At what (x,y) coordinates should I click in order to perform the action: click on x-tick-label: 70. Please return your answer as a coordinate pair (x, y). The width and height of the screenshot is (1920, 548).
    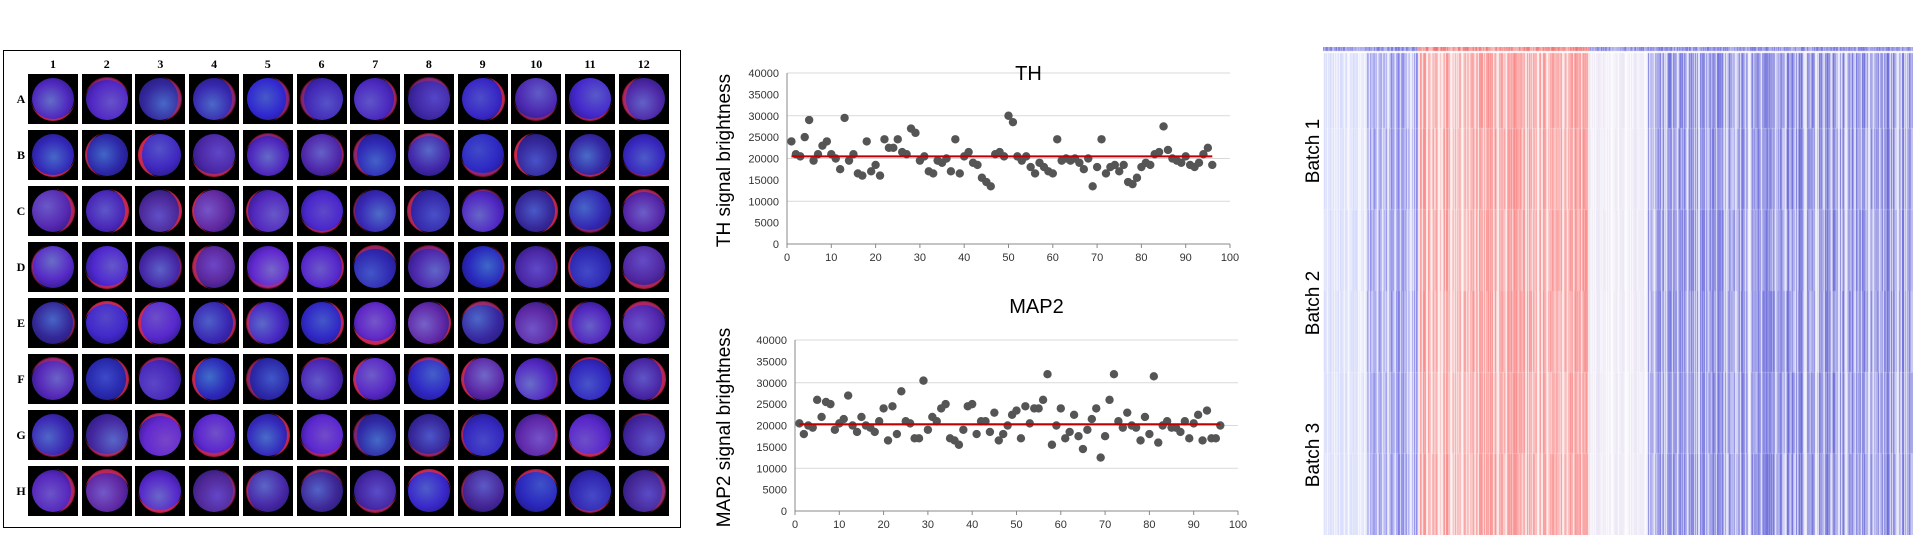
    Looking at the image, I should click on (1097, 258).